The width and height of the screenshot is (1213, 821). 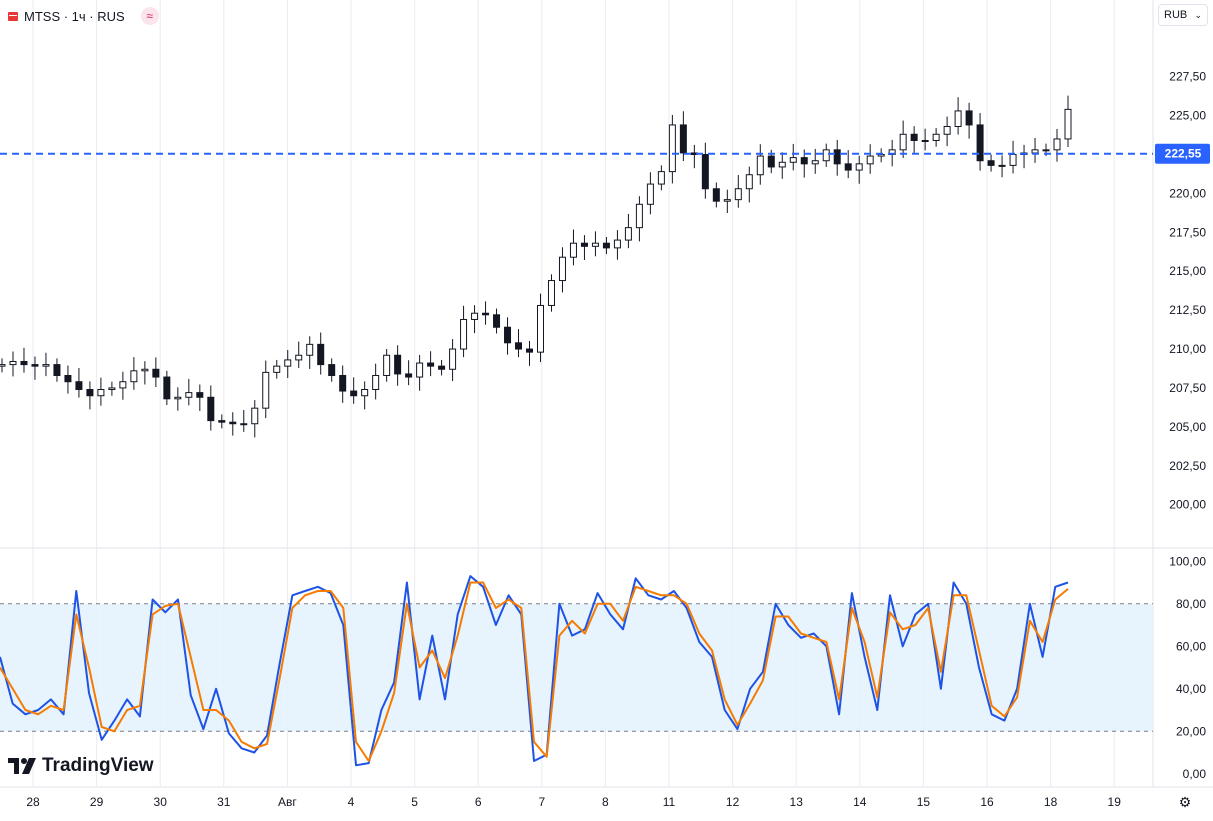 I want to click on x-tick-label: 18, so click(x=1051, y=802).